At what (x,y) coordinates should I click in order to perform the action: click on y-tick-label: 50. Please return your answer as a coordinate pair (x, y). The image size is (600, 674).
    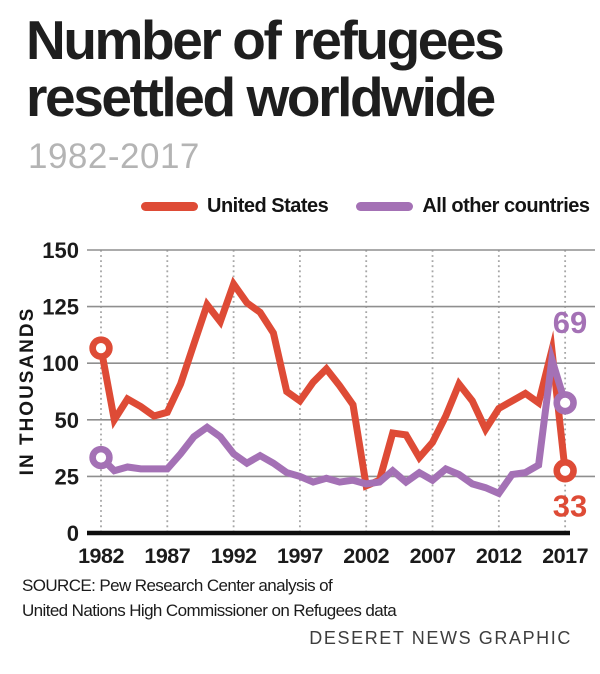
    Looking at the image, I should click on (67, 420).